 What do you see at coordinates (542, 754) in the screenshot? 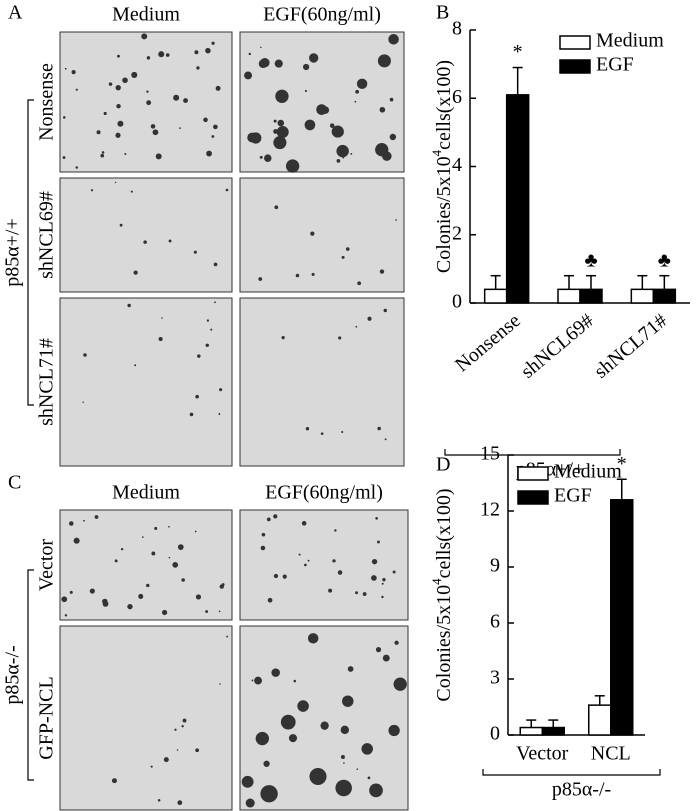
I see `x-tick-label: Vector` at bounding box center [542, 754].